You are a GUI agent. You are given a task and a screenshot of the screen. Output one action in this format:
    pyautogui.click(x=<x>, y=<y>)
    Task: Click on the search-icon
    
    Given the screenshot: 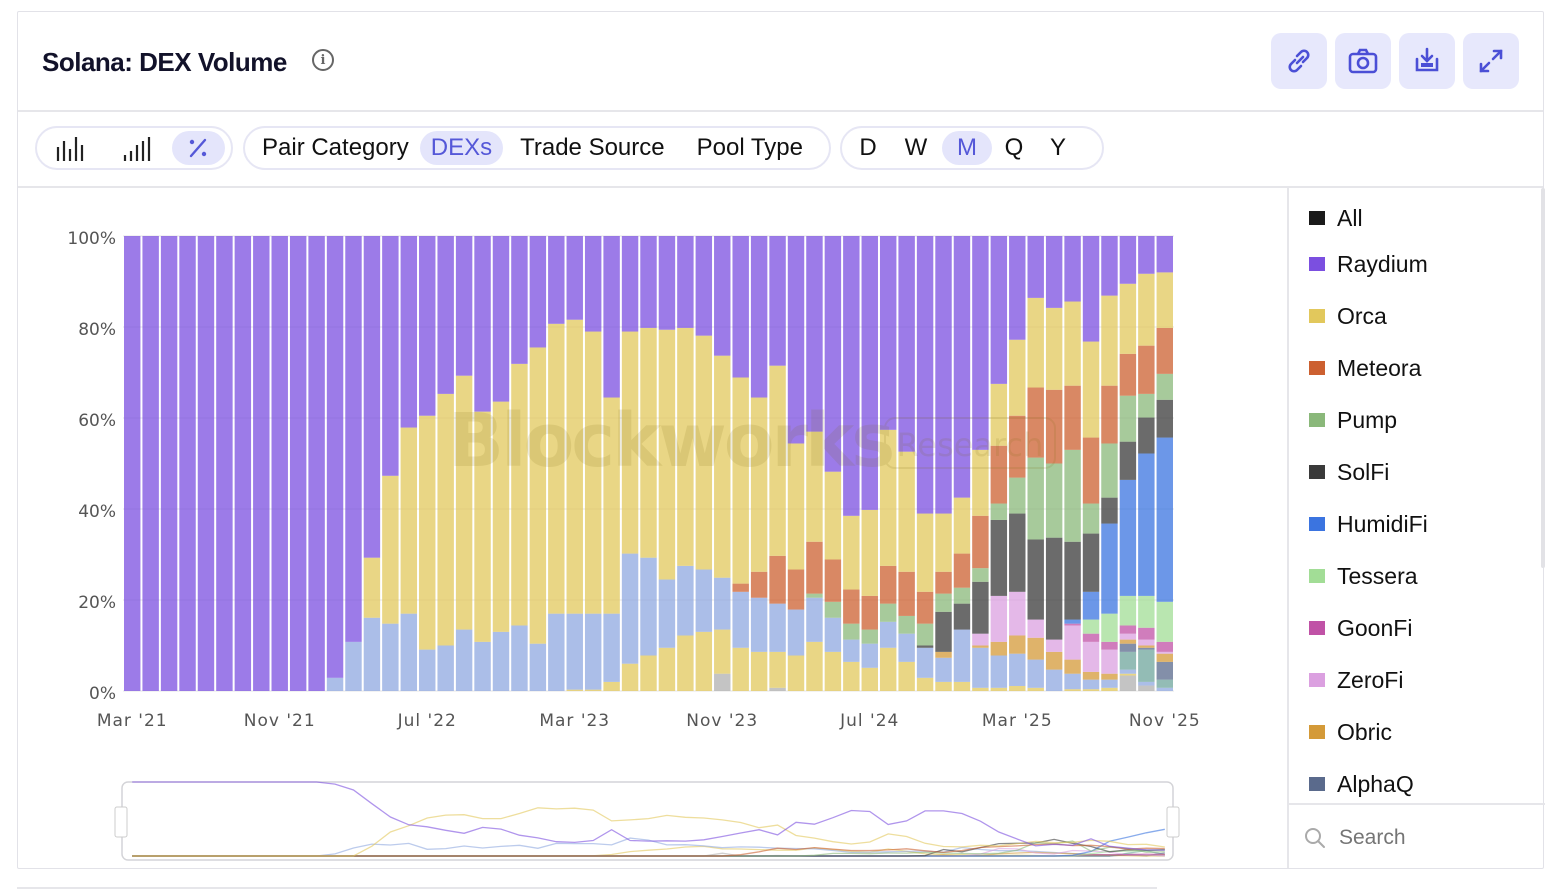 What is the action you would take?
    pyautogui.click(x=1315, y=837)
    